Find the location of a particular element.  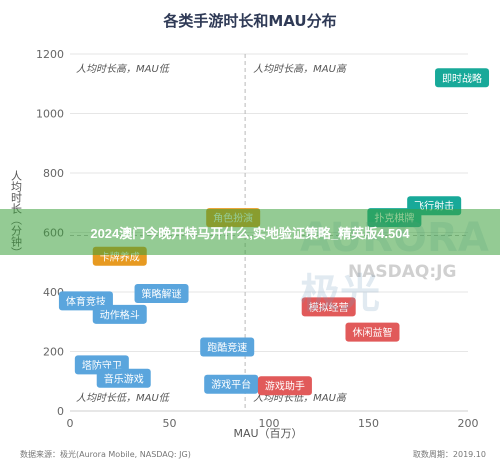

data-point-label: 动作格斗 is located at coordinates (120, 314).